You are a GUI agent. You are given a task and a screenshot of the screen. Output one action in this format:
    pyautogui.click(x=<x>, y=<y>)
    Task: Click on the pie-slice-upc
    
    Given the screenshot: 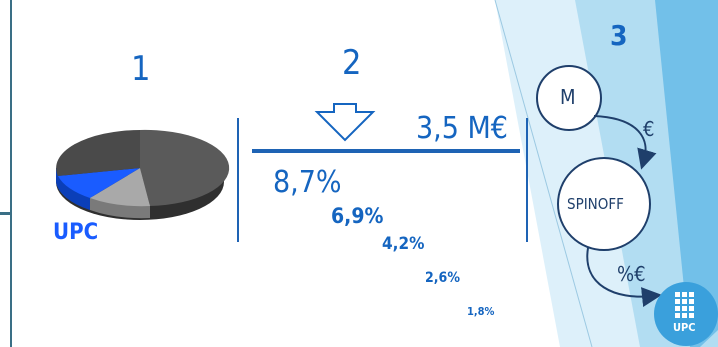 What is the action you would take?
    pyautogui.click(x=99, y=183)
    